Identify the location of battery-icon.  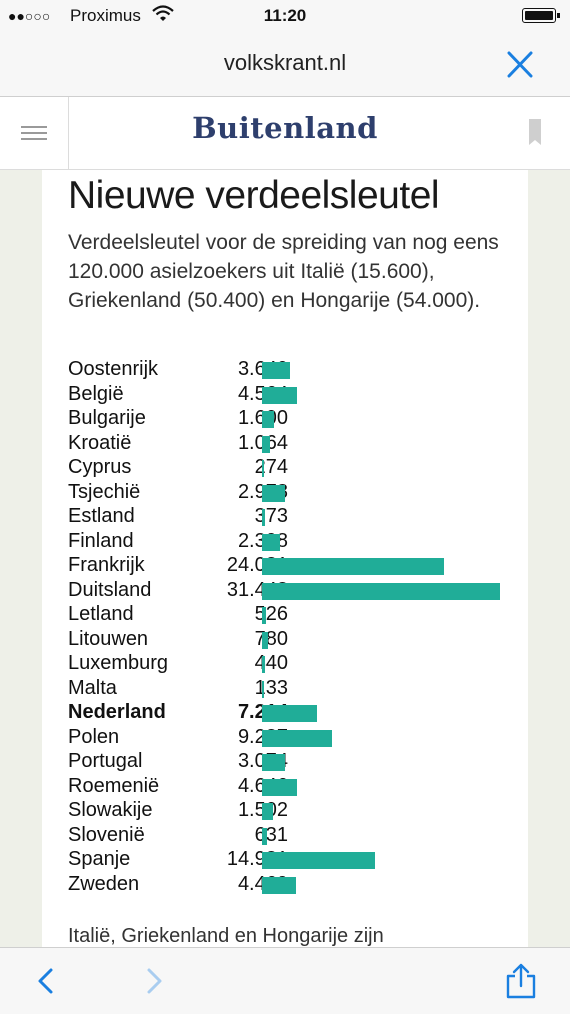
(541, 15).